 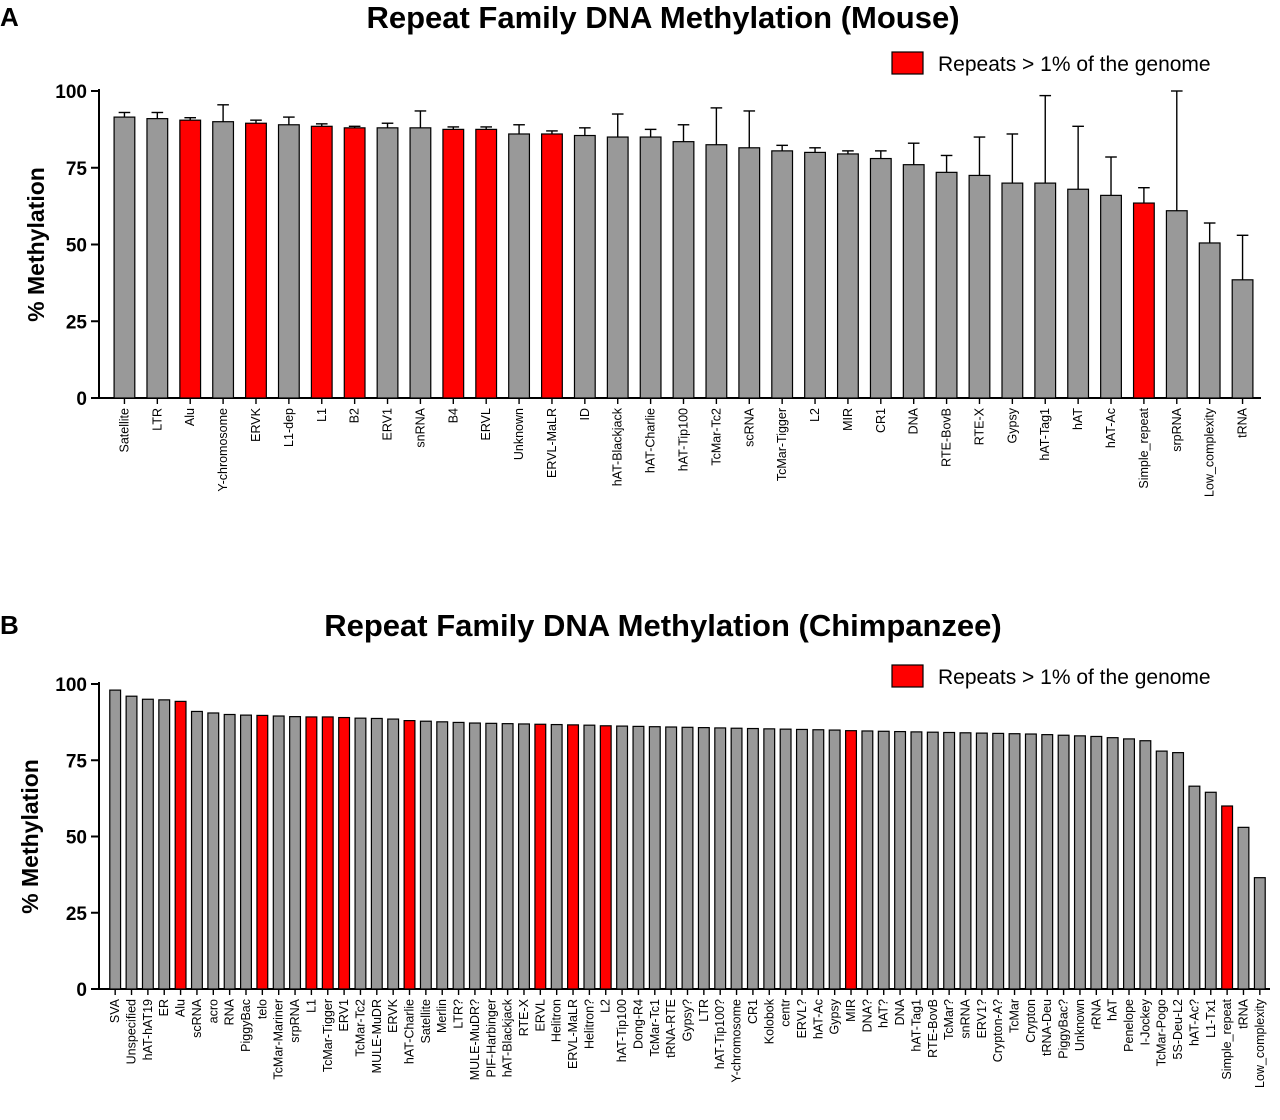 What do you see at coordinates (519, 266) in the screenshot?
I see `bar-Unknown` at bounding box center [519, 266].